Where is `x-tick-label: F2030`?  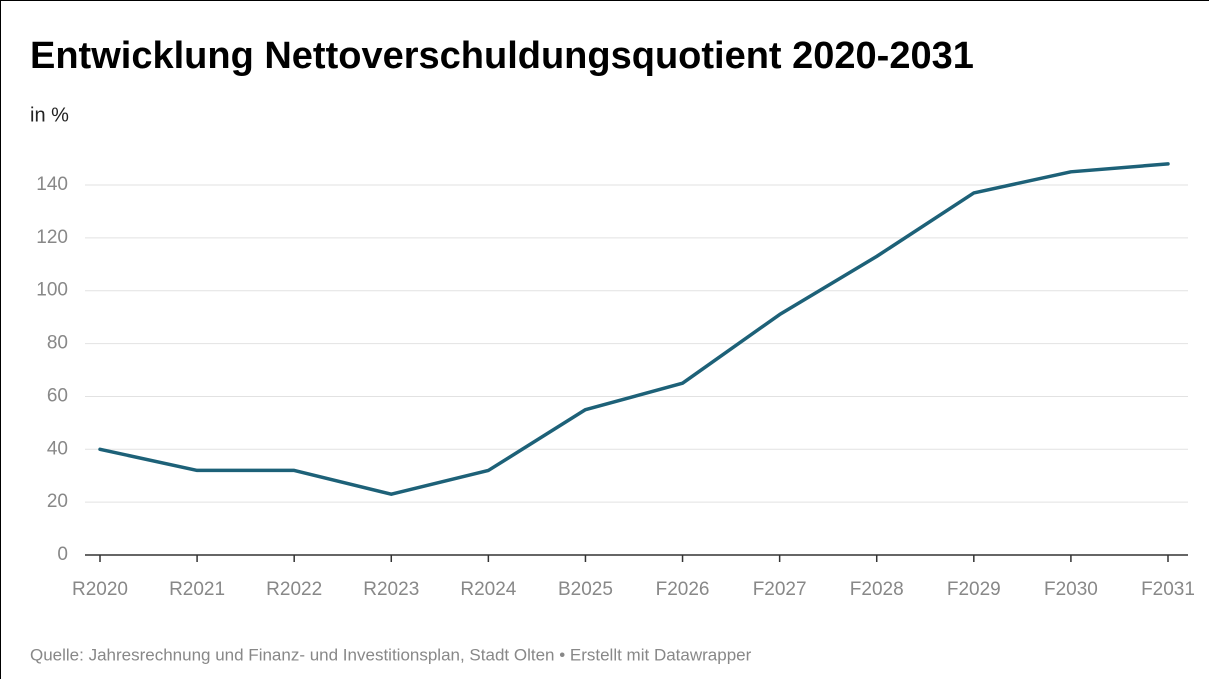
x-tick-label: F2030 is located at coordinates (1071, 589).